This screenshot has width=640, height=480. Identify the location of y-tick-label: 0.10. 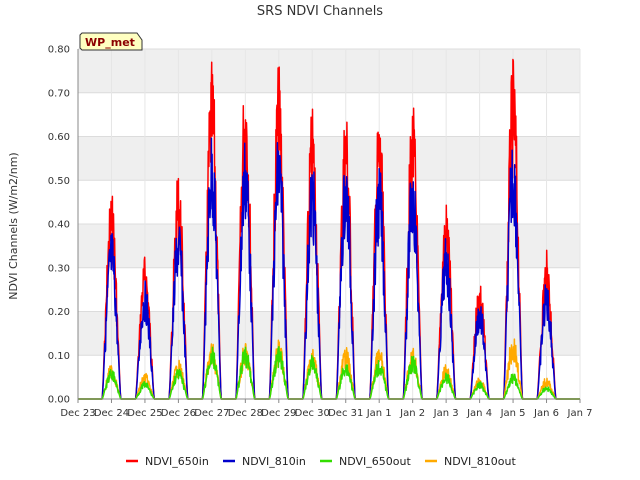
(59, 356).